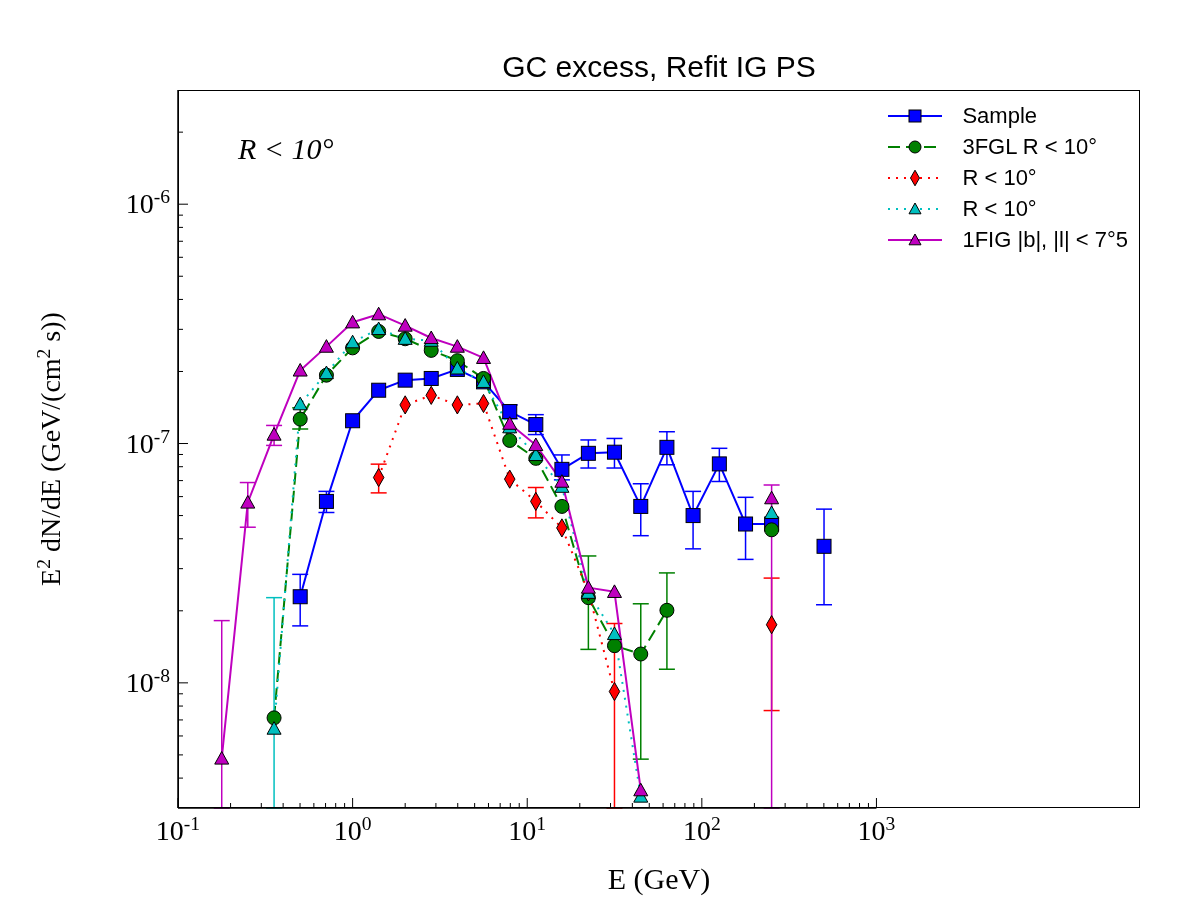 The height and width of the screenshot is (900, 1200). Describe the element at coordinates (148, 442) in the screenshot. I see `y-tick-label: 10$^{-7}$` at that location.